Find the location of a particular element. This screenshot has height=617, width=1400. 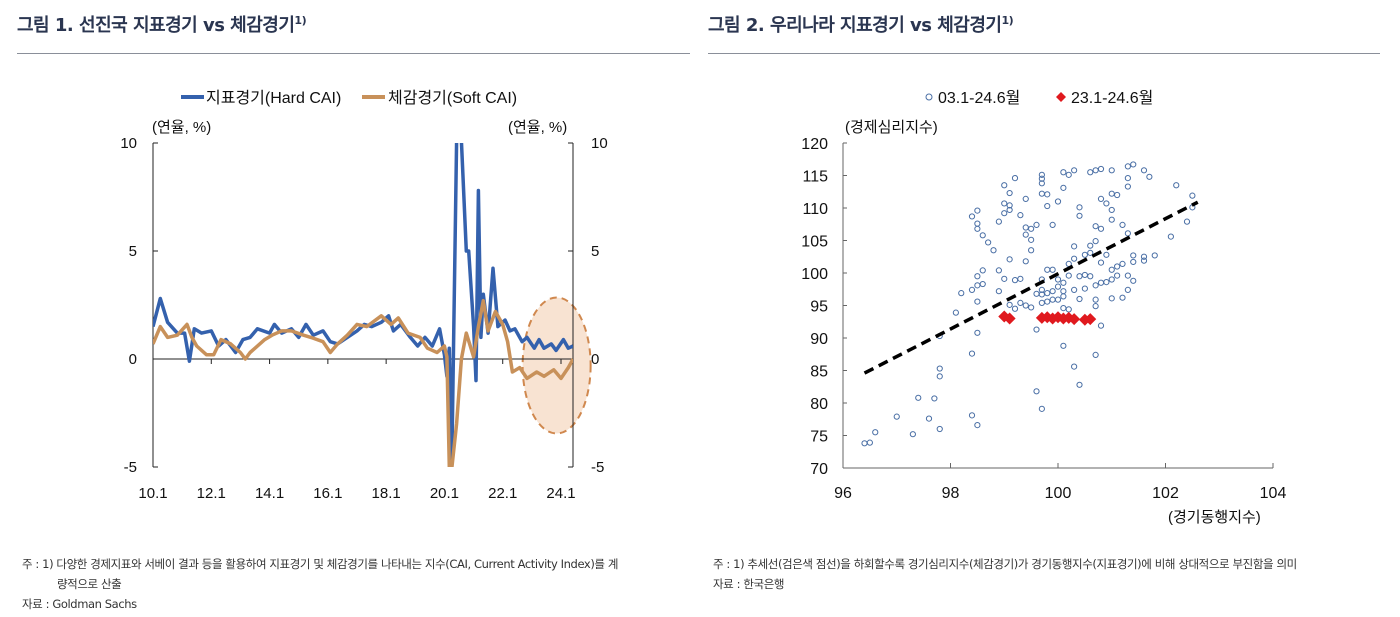

y-tick-label: 115 is located at coordinates (815, 177).